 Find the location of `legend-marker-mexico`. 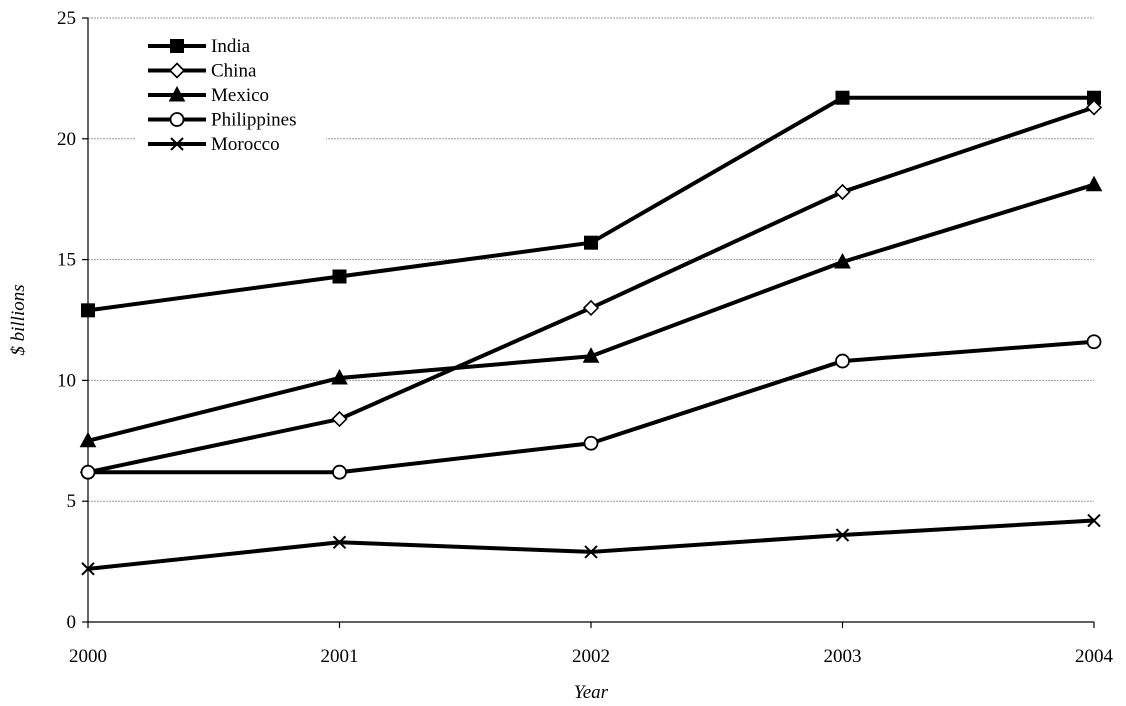

legend-marker-mexico is located at coordinates (177, 93).